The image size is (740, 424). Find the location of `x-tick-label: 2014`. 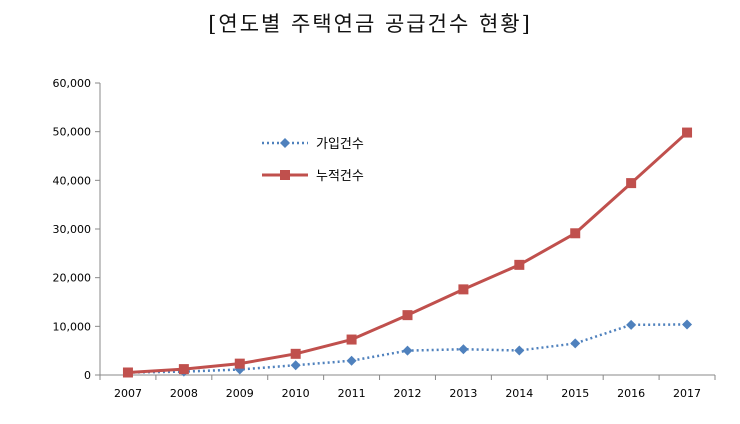

x-tick-label: 2014 is located at coordinates (519, 393).